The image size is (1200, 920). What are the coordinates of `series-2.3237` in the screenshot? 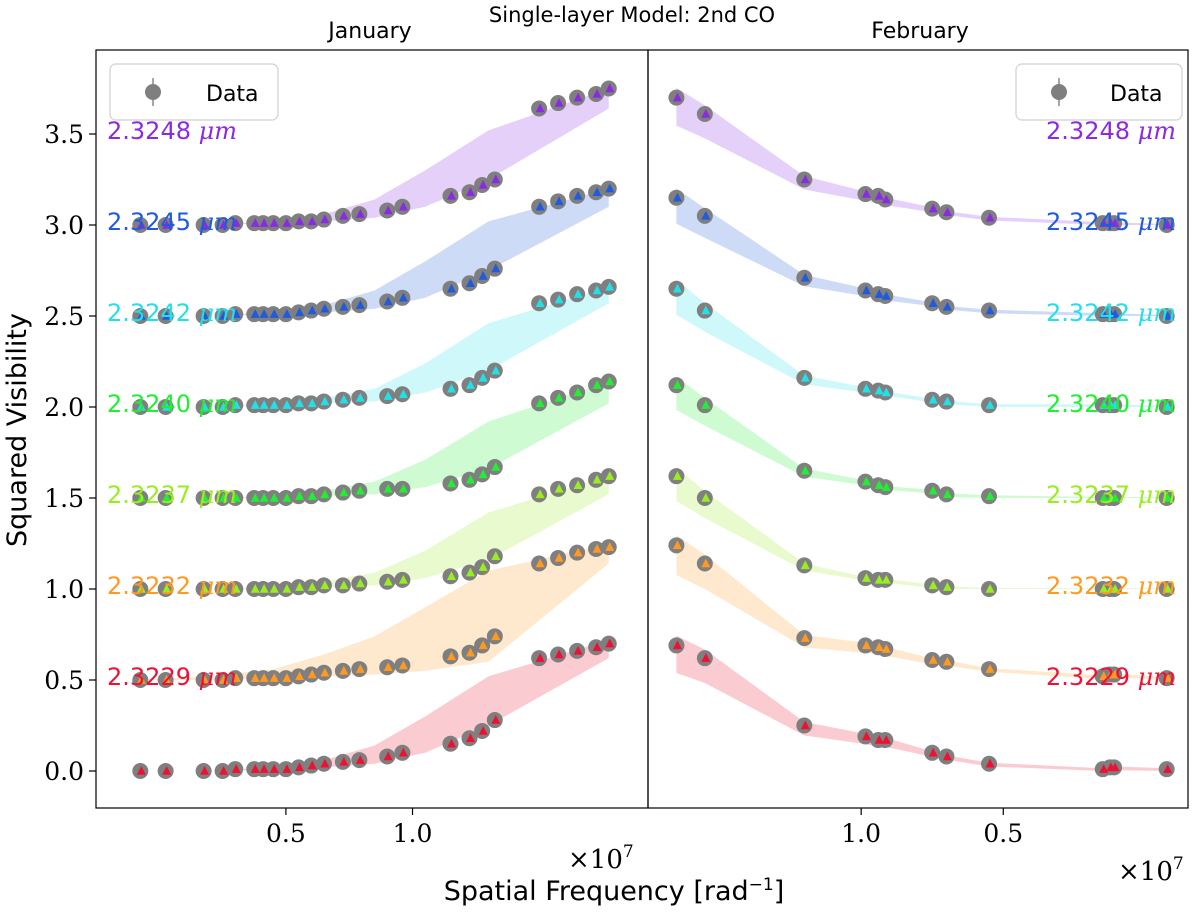 It's located at (374, 532).